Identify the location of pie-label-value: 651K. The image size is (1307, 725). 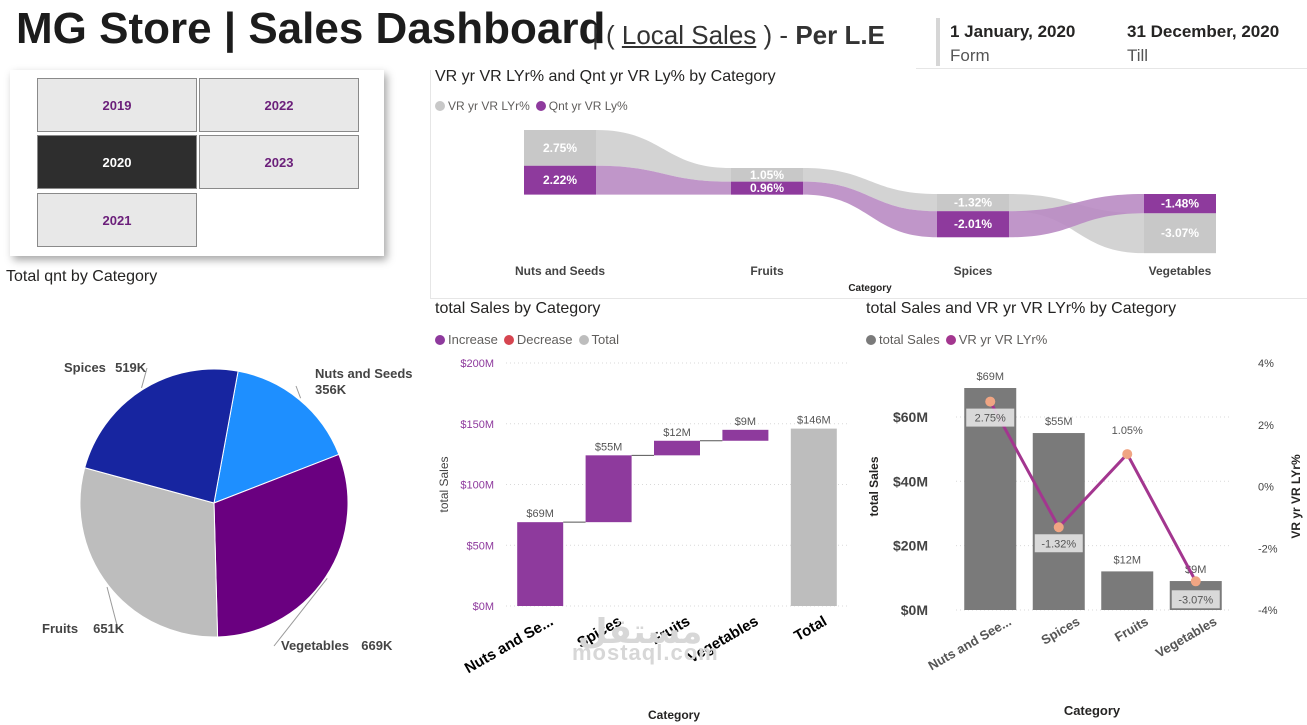
(109, 628).